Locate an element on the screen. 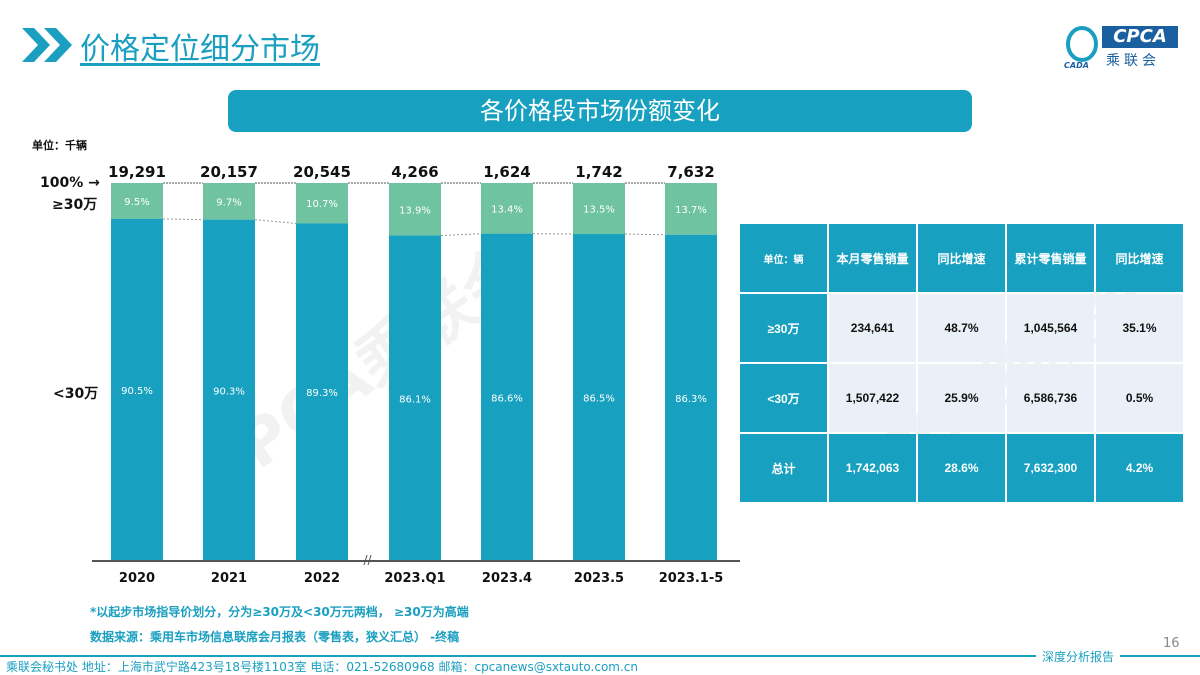  x-tick-label: 2023.Q1 is located at coordinates (414, 578).